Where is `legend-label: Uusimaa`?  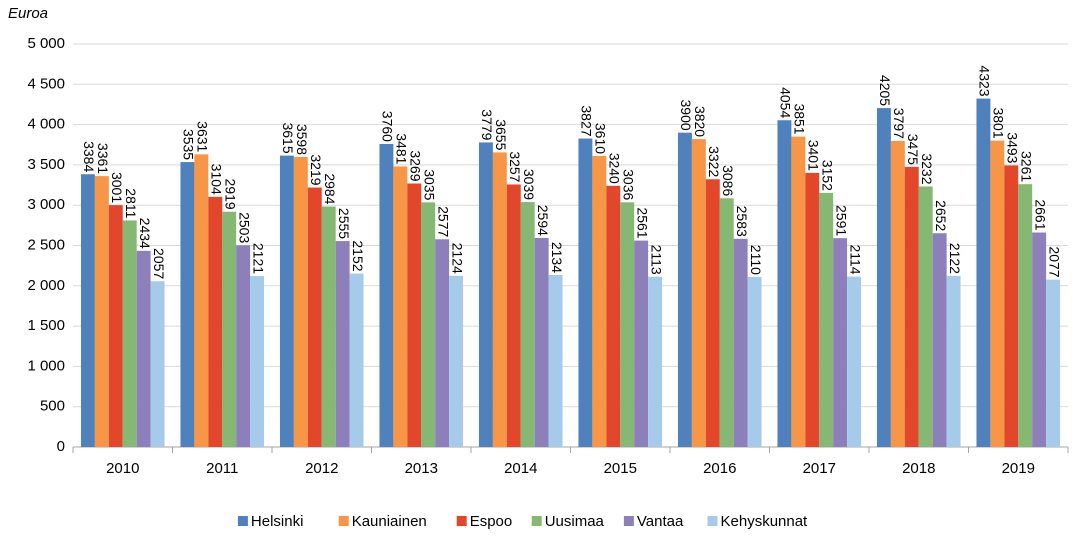 legend-label: Uusimaa is located at coordinates (575, 521).